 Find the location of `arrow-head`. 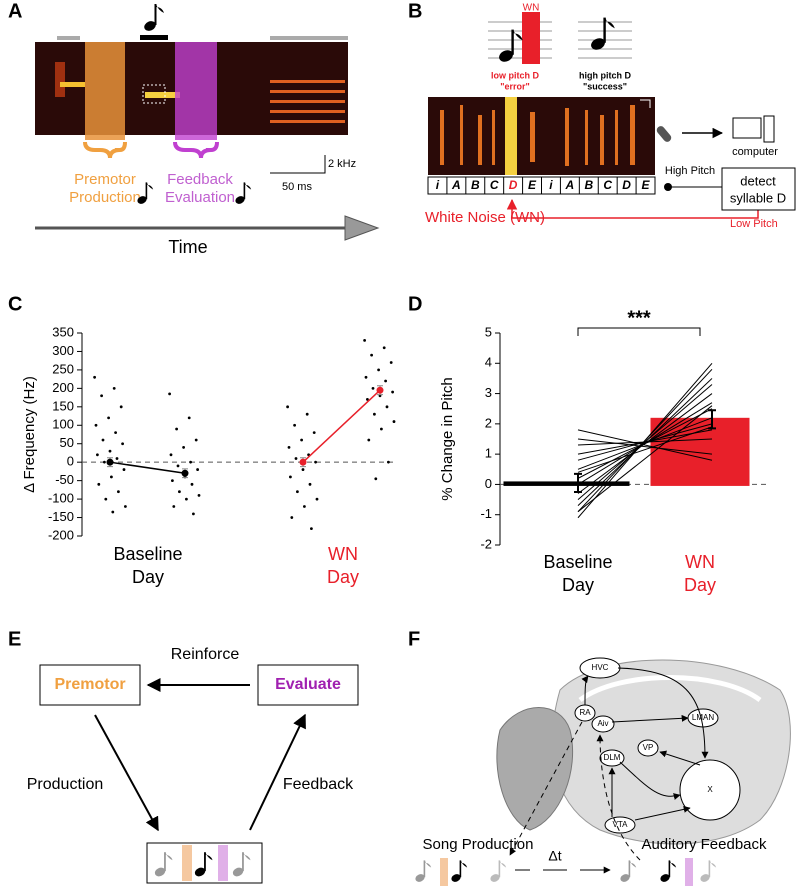

arrow-head is located at coordinates (362, 228).